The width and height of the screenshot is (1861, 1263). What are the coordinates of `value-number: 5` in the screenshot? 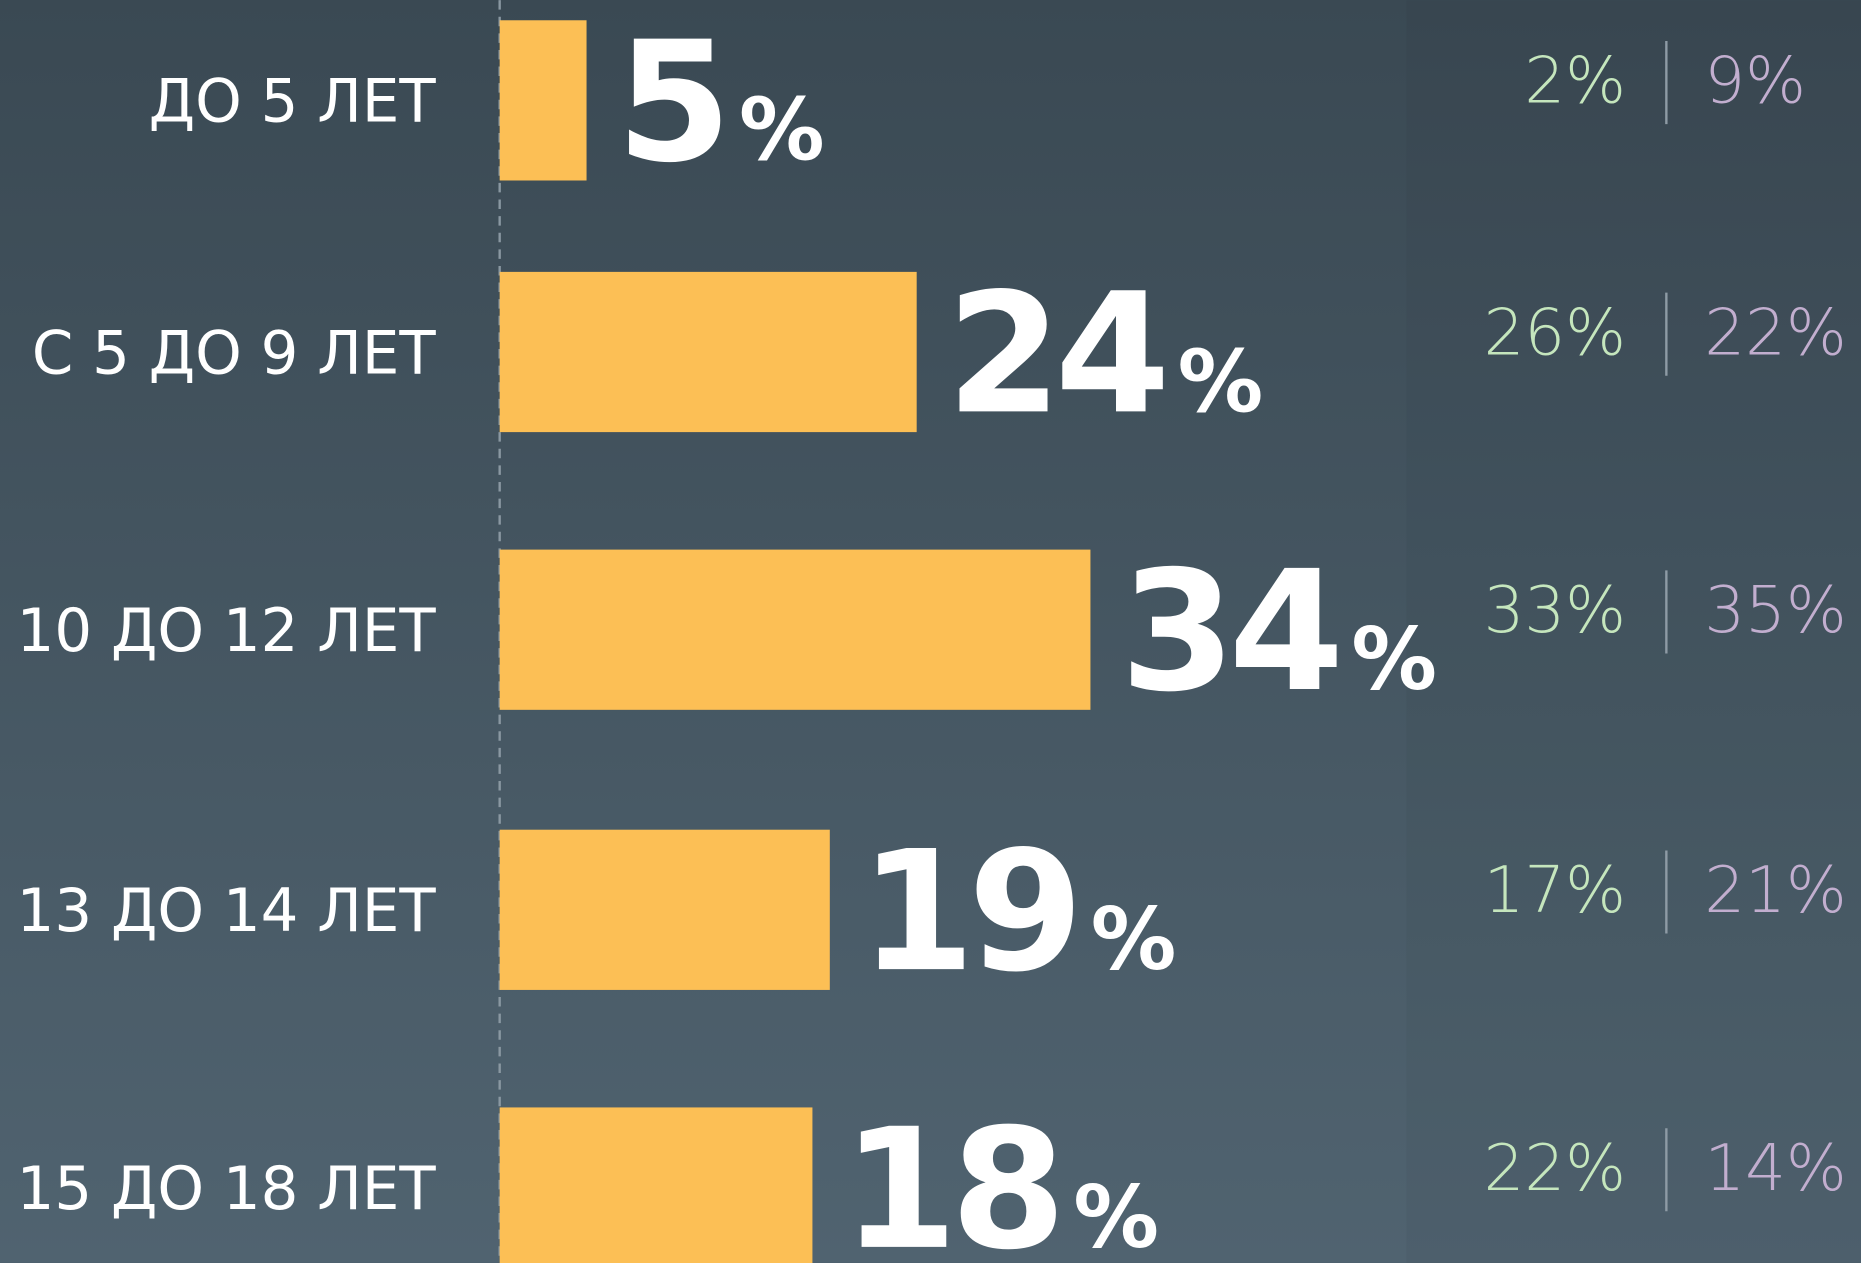 It's located at (670, 103).